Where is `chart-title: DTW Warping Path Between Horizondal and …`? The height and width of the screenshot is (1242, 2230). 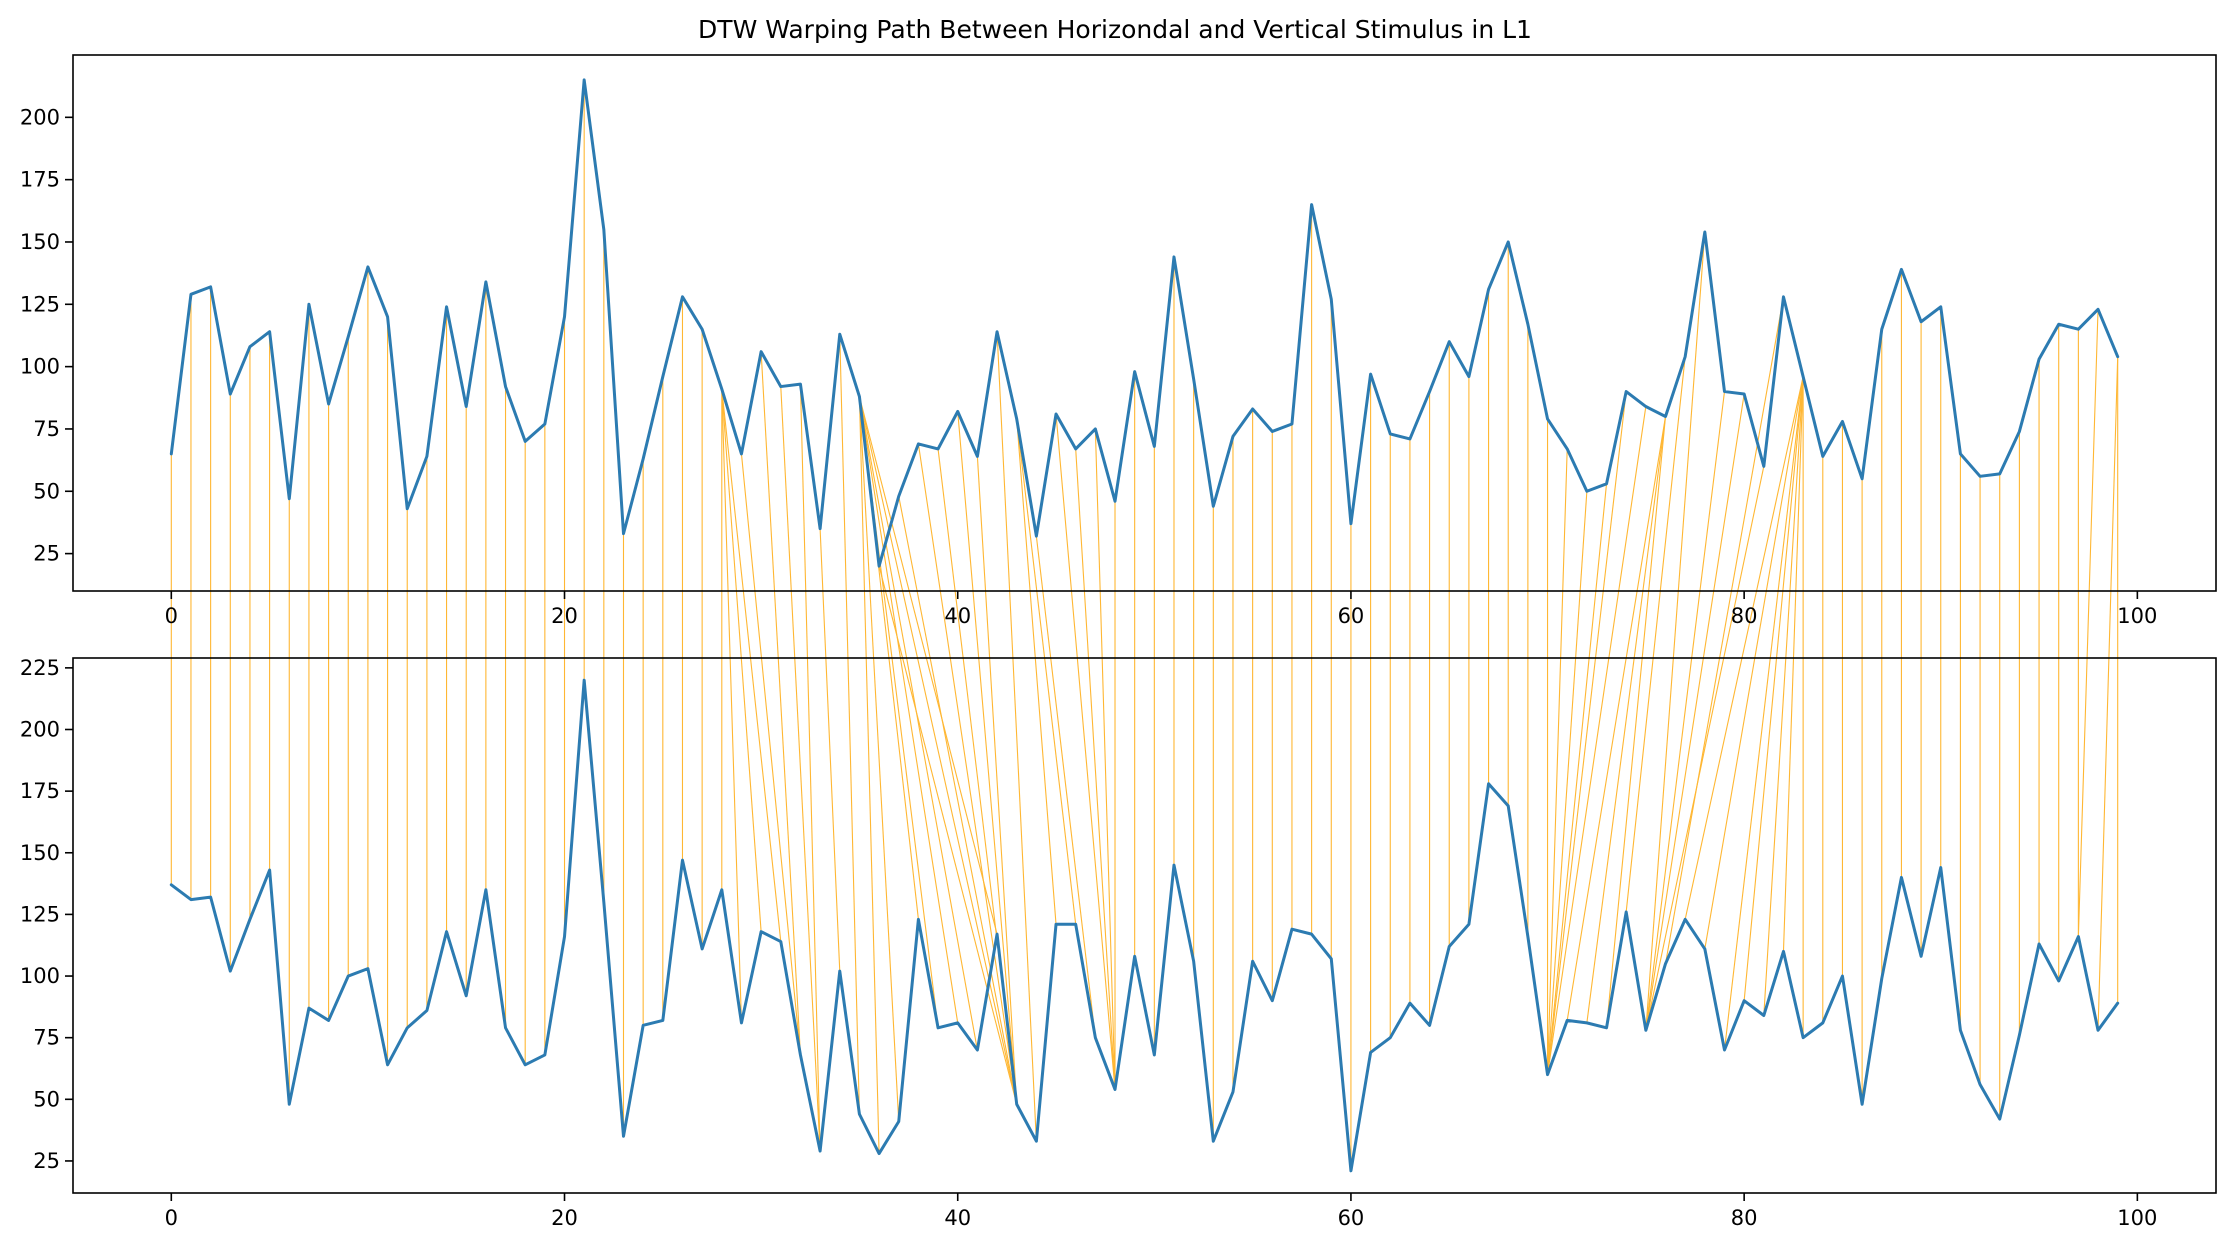 chart-title: DTW Warping Path Between Horizondal and … is located at coordinates (1115, 29).